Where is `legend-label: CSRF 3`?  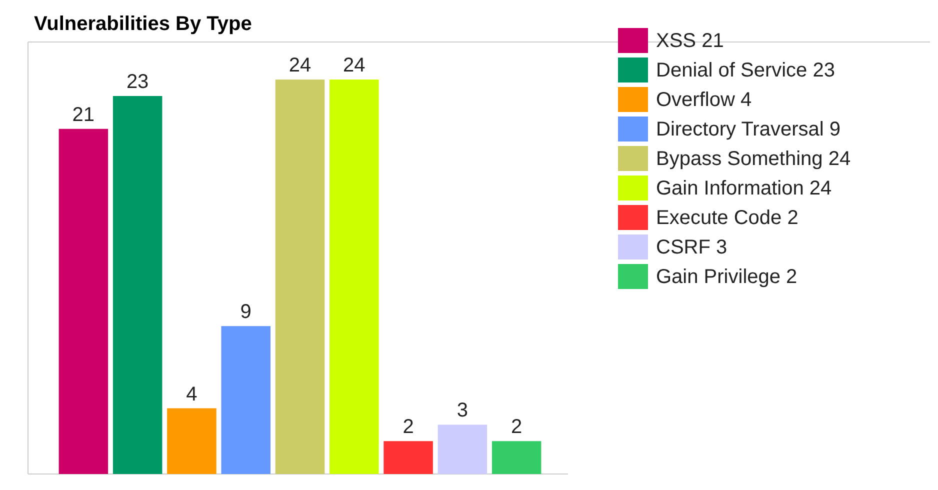
legend-label: CSRF 3 is located at coordinates (692, 247).